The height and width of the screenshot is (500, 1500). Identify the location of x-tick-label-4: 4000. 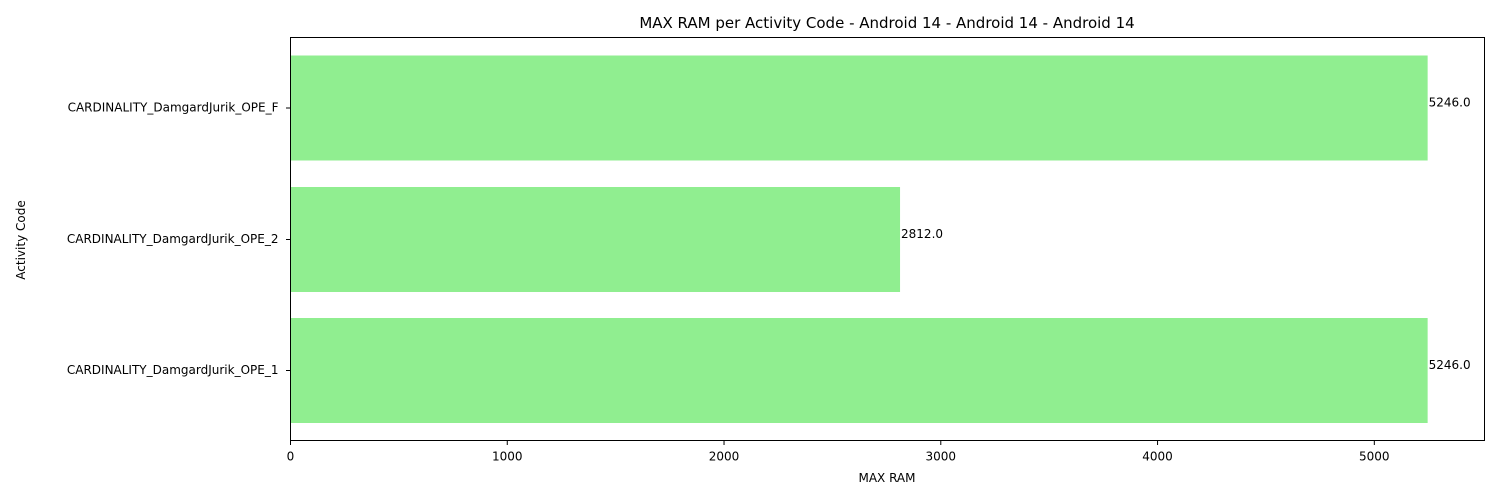
(1157, 457).